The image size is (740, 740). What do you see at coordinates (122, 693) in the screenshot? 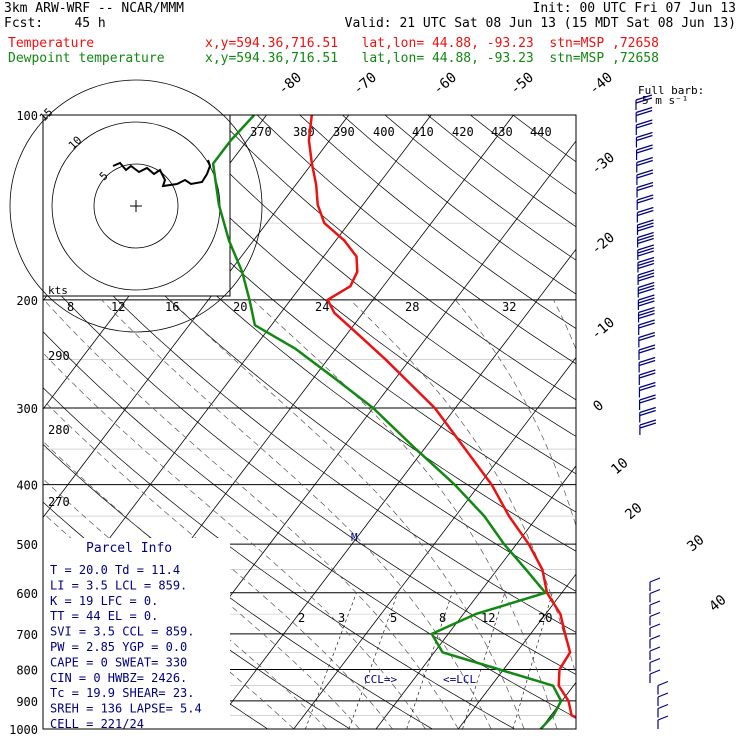
I see `parcel-row: Tc = 19.9 SHEAR= 23.` at bounding box center [122, 693].